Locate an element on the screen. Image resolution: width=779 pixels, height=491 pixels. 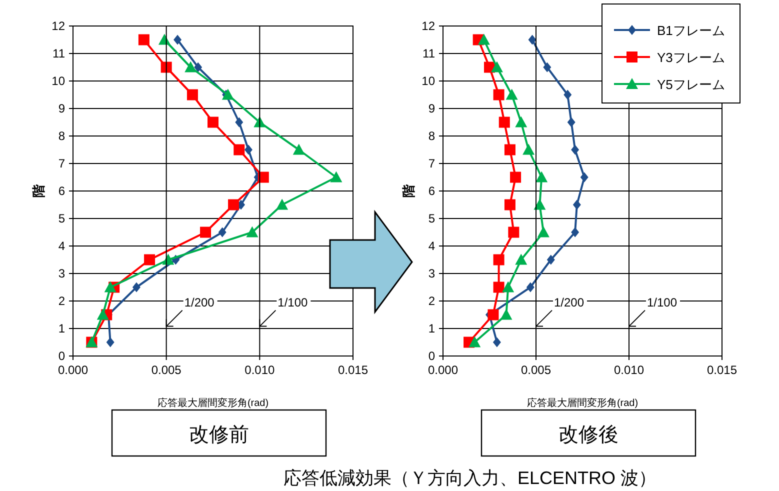
text: 応答低減効果（Ｙ方向入力、ELCENTRO 波） is located at coordinates (470, 478).